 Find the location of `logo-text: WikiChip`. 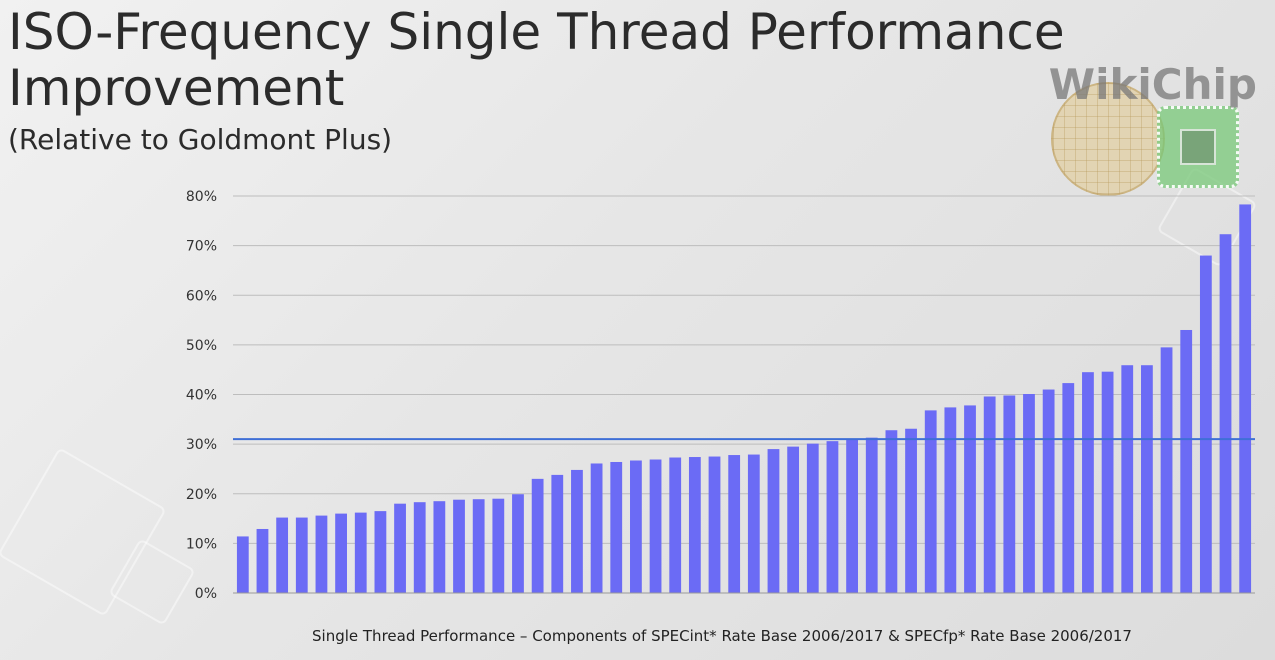

logo-text: WikiChip is located at coordinates (1152, 84).